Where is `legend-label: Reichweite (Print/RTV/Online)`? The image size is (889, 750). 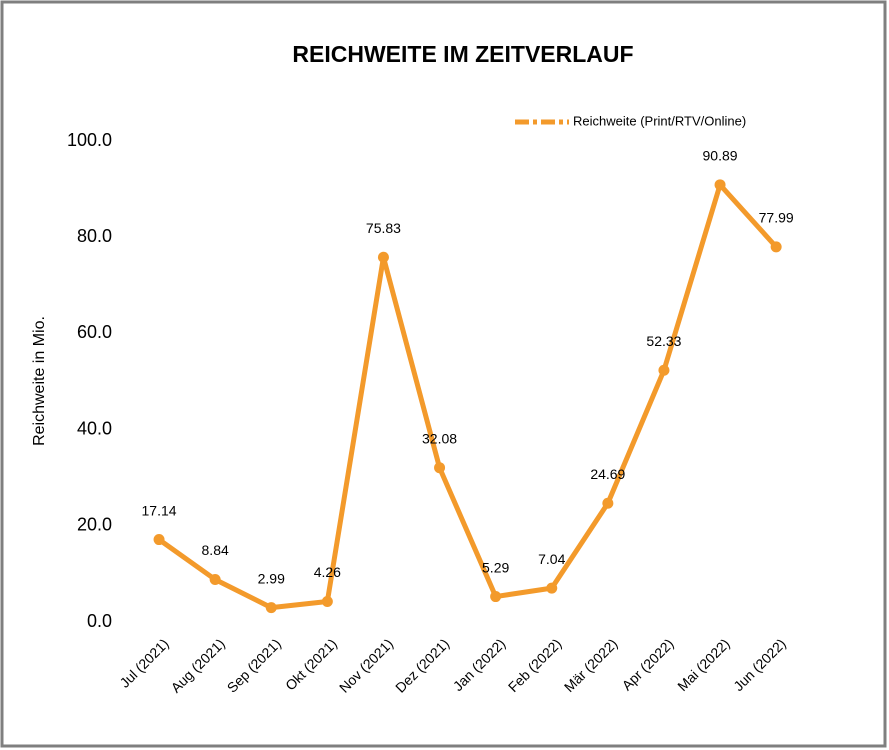 legend-label: Reichweite (Print/RTV/Online) is located at coordinates (659, 120).